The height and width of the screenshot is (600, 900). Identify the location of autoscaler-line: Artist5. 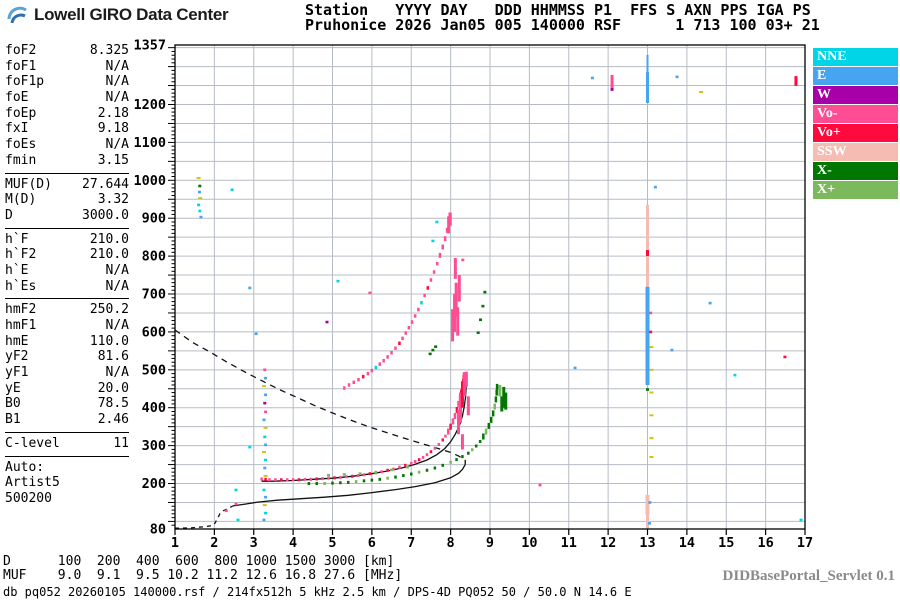
(32, 483).